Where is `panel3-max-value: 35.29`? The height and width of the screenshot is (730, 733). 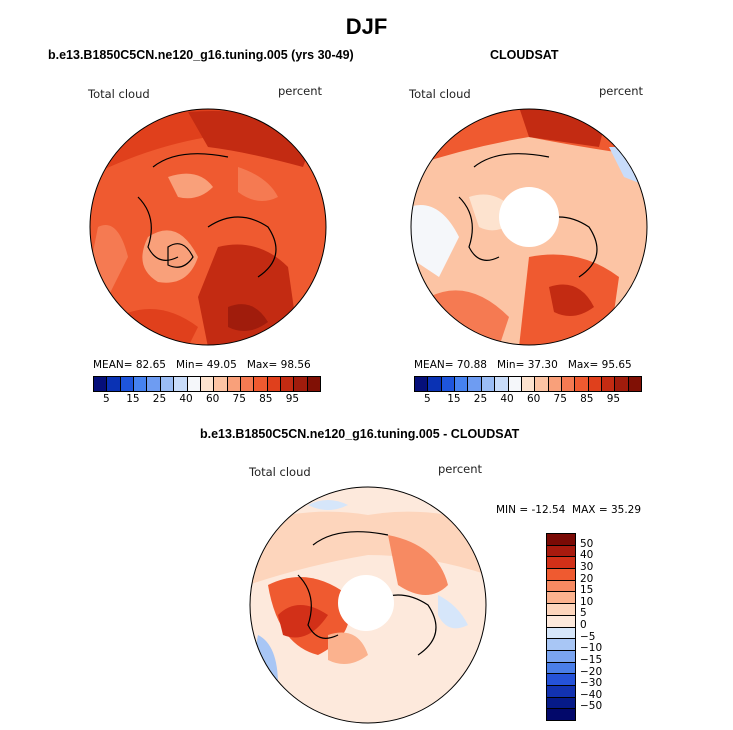
panel3-max-value: 35.29 is located at coordinates (626, 510).